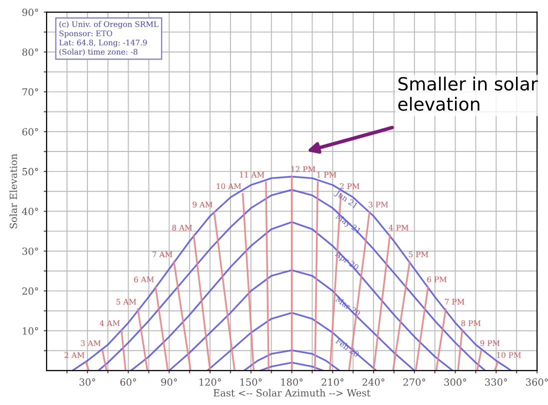  I want to click on x-tick-label: 120°, so click(210, 382).